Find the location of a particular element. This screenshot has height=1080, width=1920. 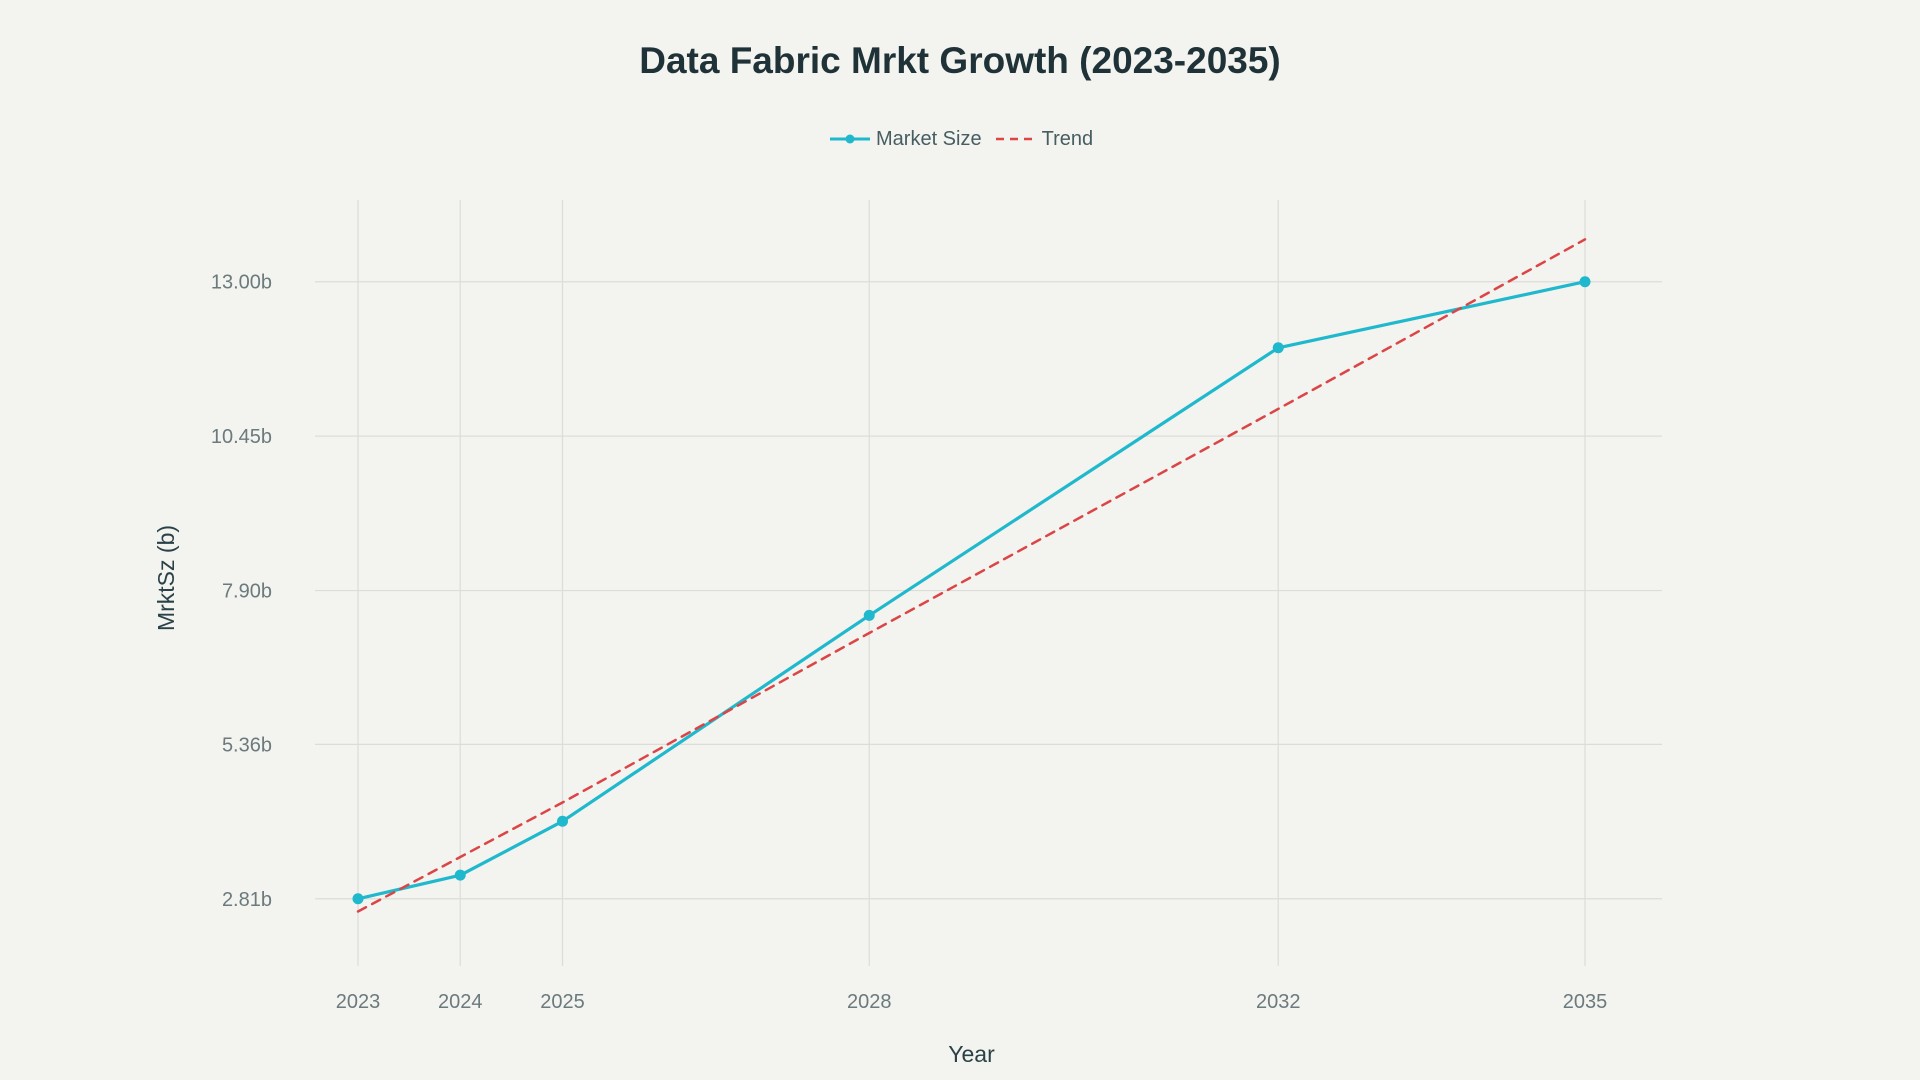

x-tick-label: 2023 is located at coordinates (358, 1002).